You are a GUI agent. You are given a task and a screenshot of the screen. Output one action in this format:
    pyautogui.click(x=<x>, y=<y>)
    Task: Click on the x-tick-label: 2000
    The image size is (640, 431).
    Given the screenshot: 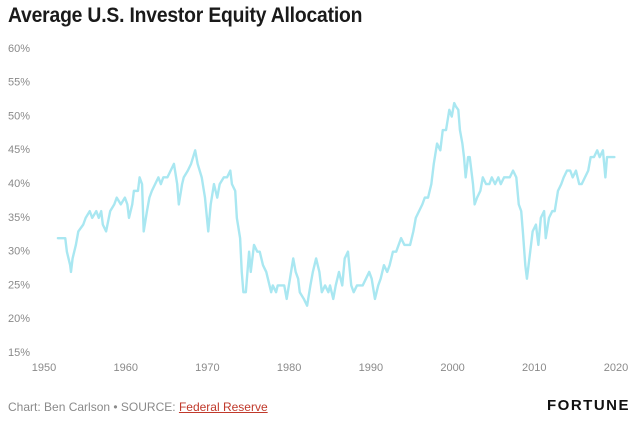 What is the action you would take?
    pyautogui.click(x=452, y=368)
    